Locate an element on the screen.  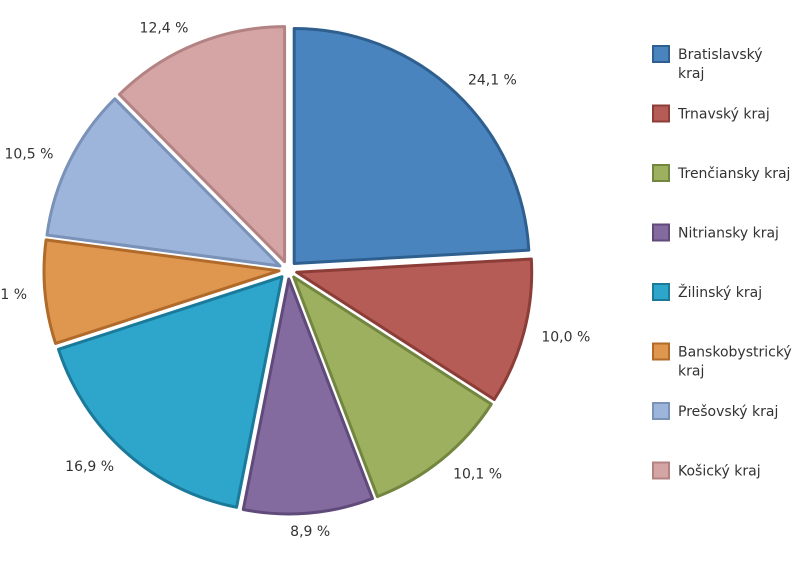
pie-slice-nitriansky-kraj is located at coordinates (308, 396).